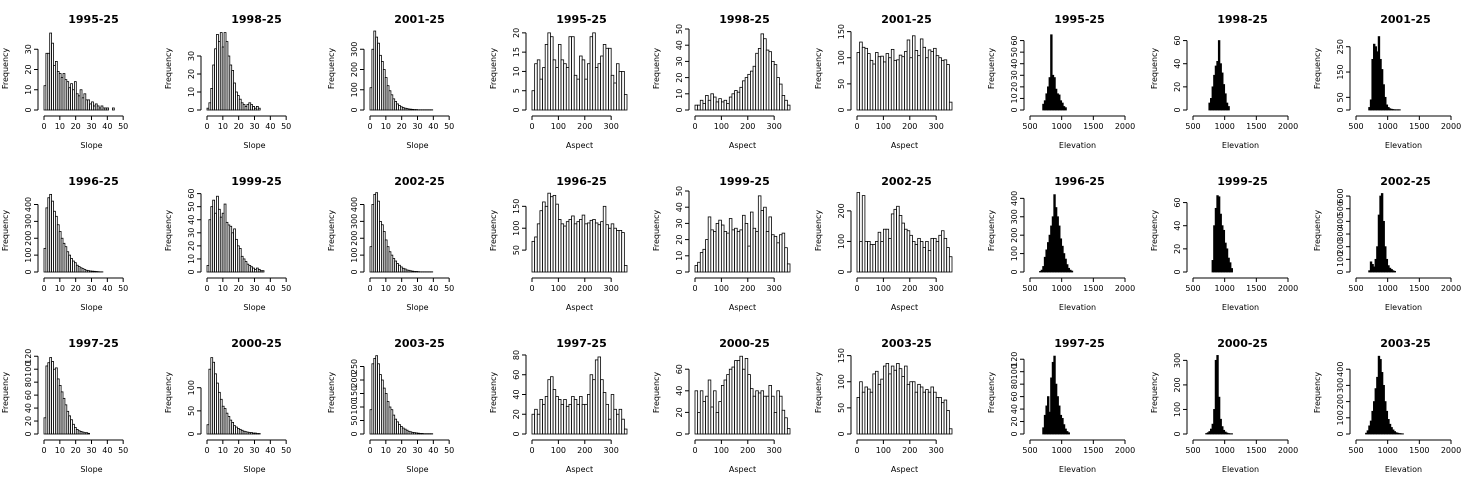 Image resolution: width=1470 pixels, height=491 pixels. What do you see at coordinates (256, 343) in the screenshot?
I see `panel-title: 2000-25` at bounding box center [256, 343].